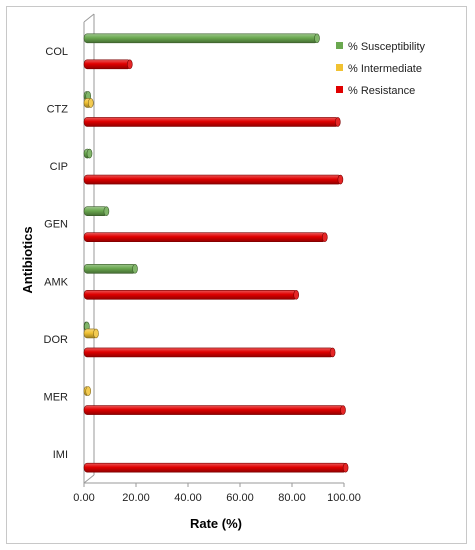 The height and width of the screenshot is (550, 475). Describe the element at coordinates (56, 340) in the screenshot. I see `y-tick-label: DOR` at that location.